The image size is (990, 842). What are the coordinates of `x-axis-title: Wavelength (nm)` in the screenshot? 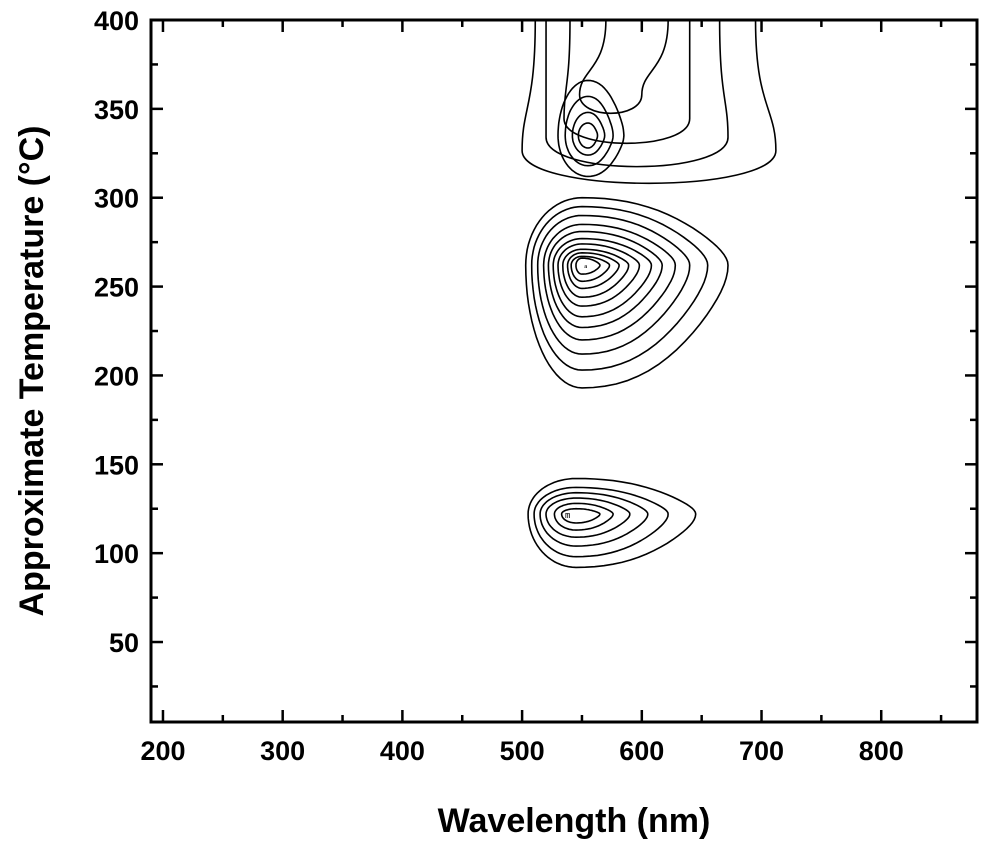 It's located at (574, 821).